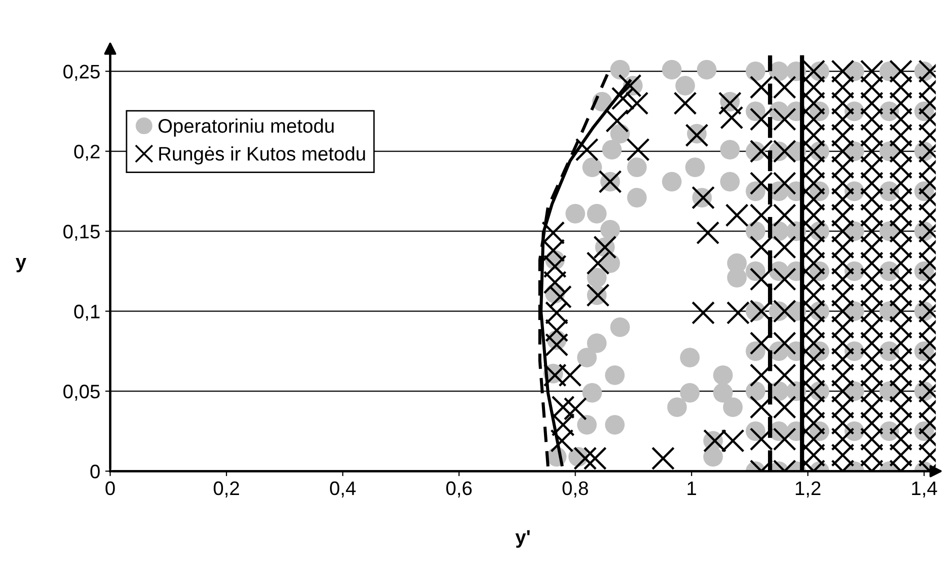  I want to click on x-tick-label: 1,2, so click(808, 489).